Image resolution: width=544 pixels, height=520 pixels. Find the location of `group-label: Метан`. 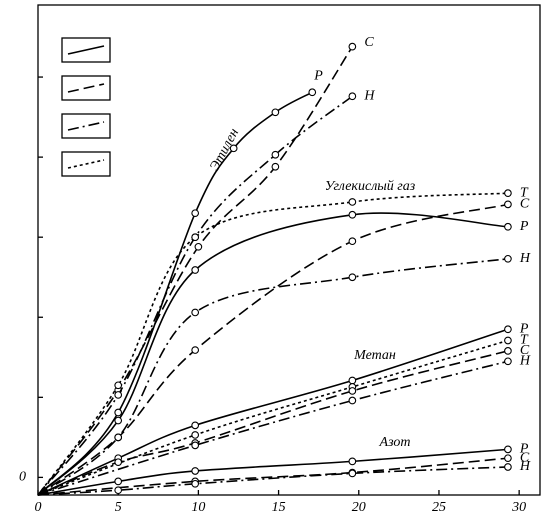

group-label: Метан is located at coordinates (374, 355).